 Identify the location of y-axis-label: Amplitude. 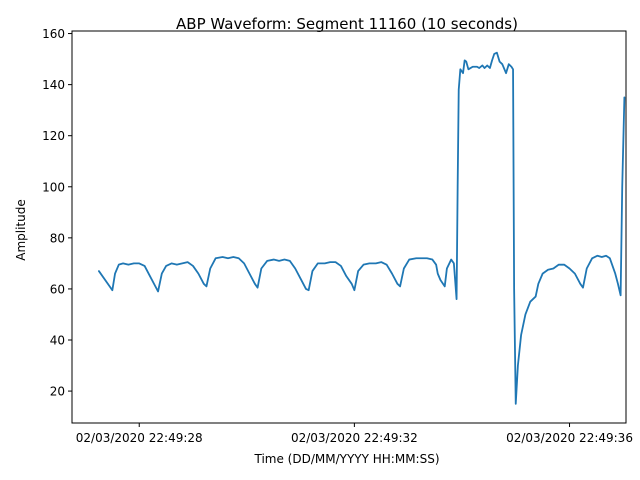
(21, 230).